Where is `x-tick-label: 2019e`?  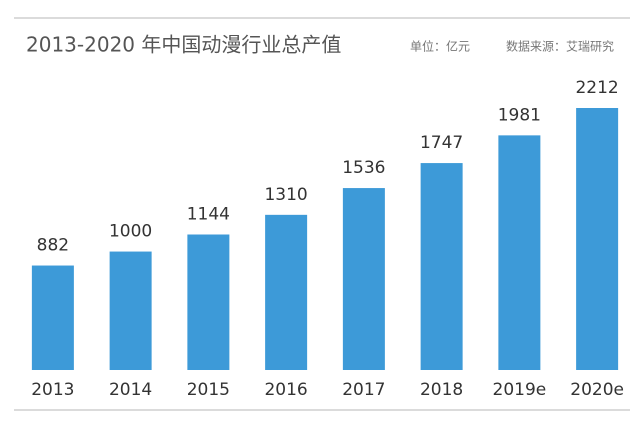 x-tick-label: 2019e is located at coordinates (520, 390).